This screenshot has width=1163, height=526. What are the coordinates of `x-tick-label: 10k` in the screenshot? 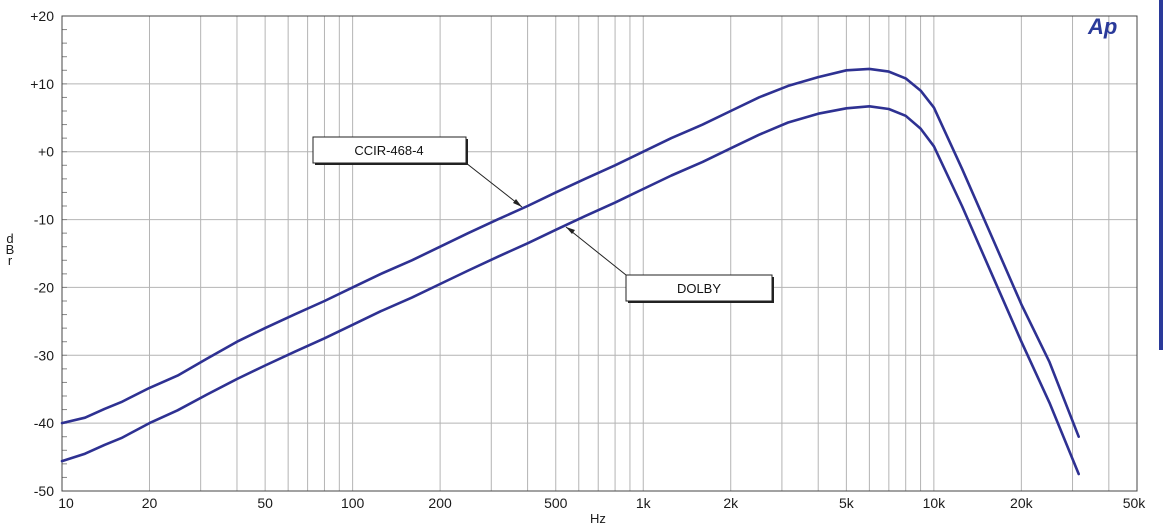 It's located at (935, 503).